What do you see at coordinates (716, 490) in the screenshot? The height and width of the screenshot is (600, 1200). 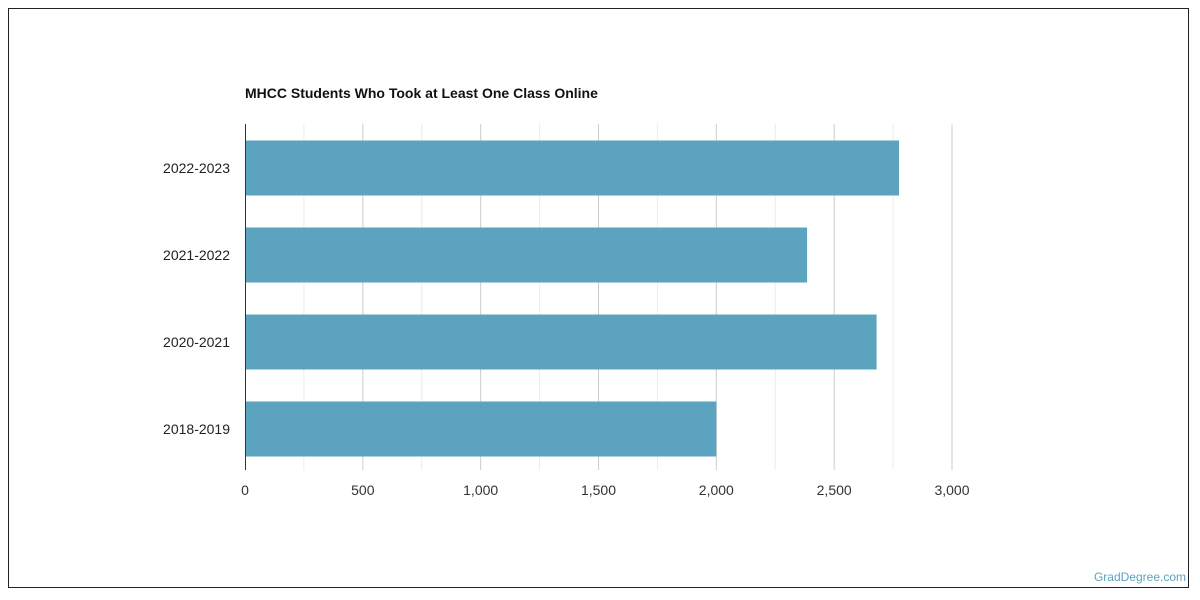 I see `x-tick-label: 2,000` at bounding box center [716, 490].